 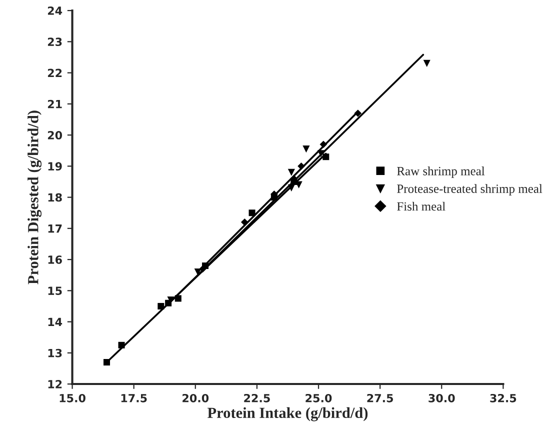 I want to click on y-tick-label: 16, so click(x=55, y=260).